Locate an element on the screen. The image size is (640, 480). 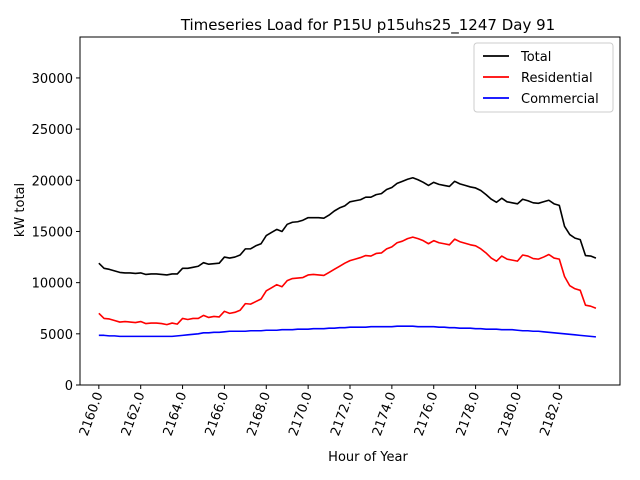
y-tick-label: 15000 is located at coordinates (52, 232).